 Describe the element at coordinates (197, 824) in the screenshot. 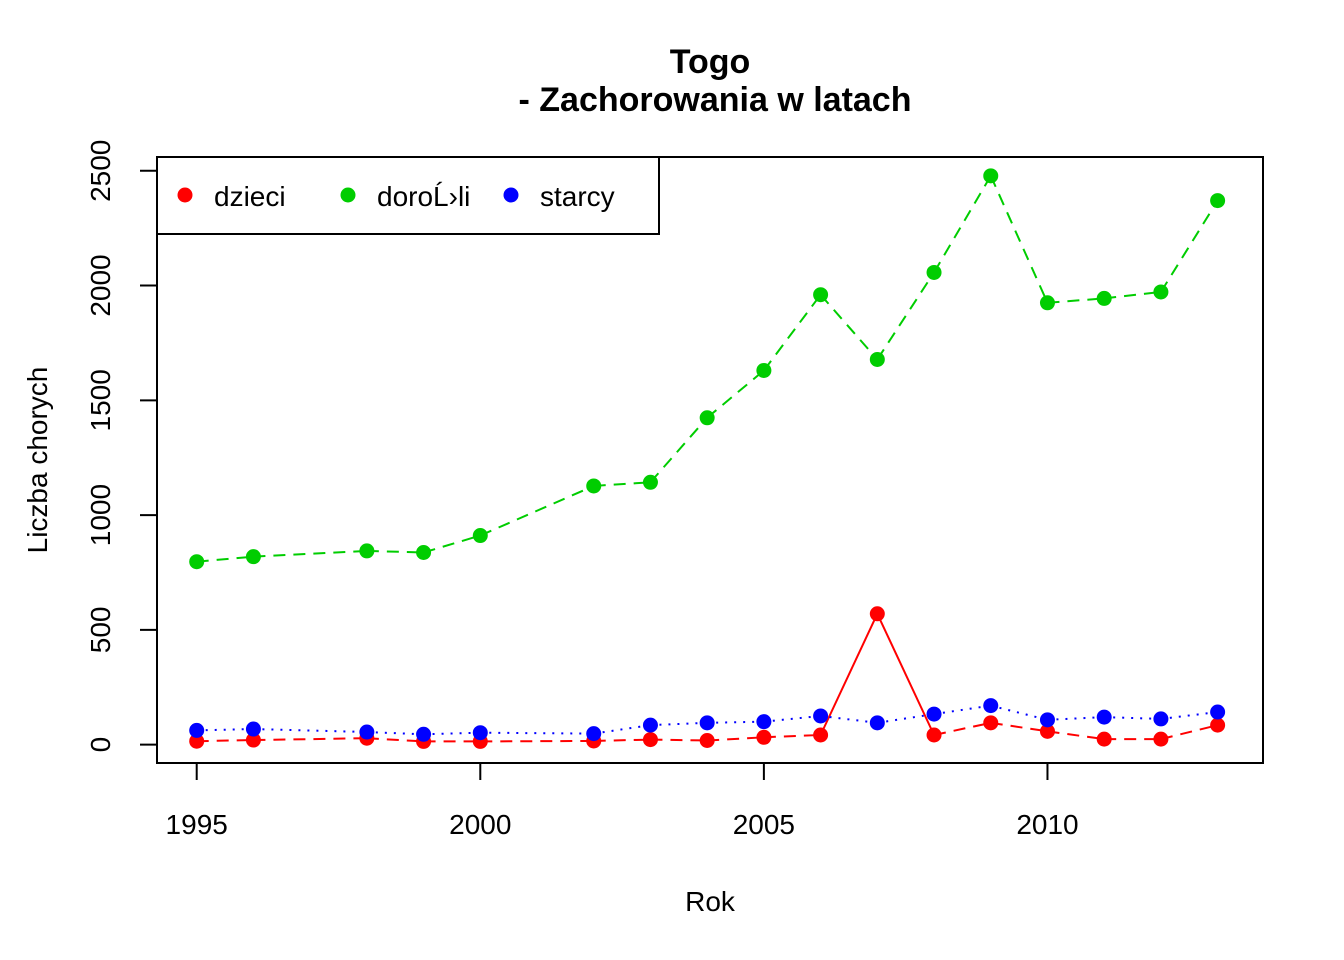

I see `x-tick-label: 1995` at that location.